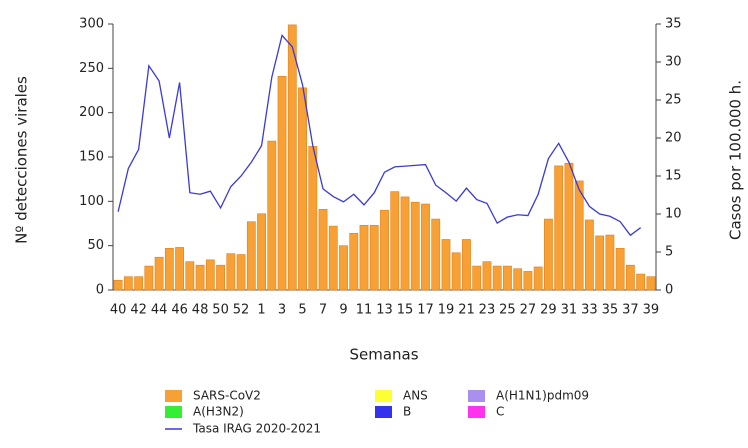 This screenshot has height=448, width=748. What do you see at coordinates (736, 160) in the screenshot?
I see `y2-axis-label: Casos por 100.000 h.` at bounding box center [736, 160].